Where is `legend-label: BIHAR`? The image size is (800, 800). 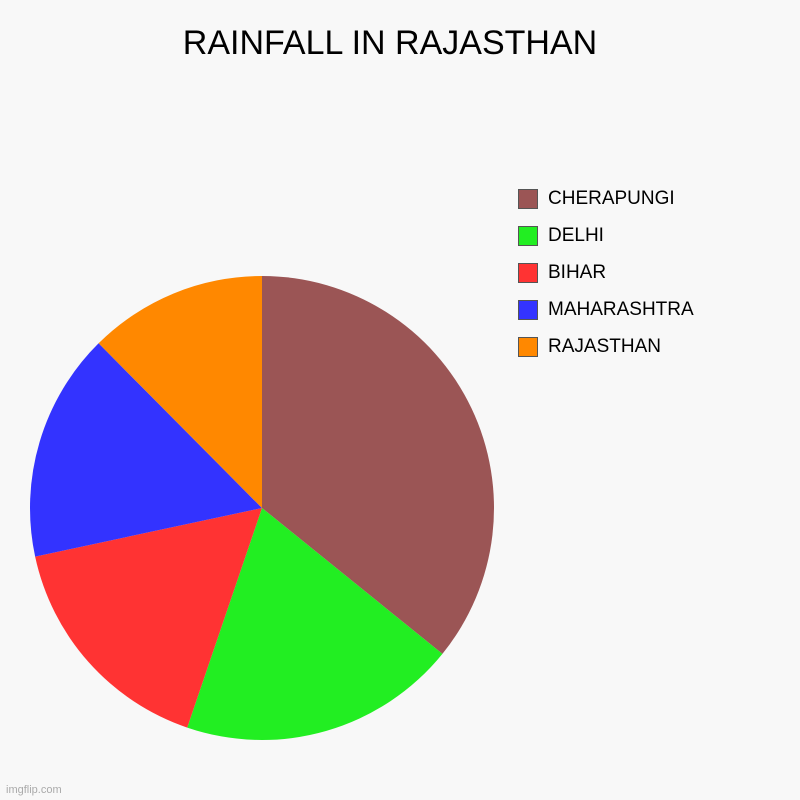 legend-label: BIHAR is located at coordinates (577, 272).